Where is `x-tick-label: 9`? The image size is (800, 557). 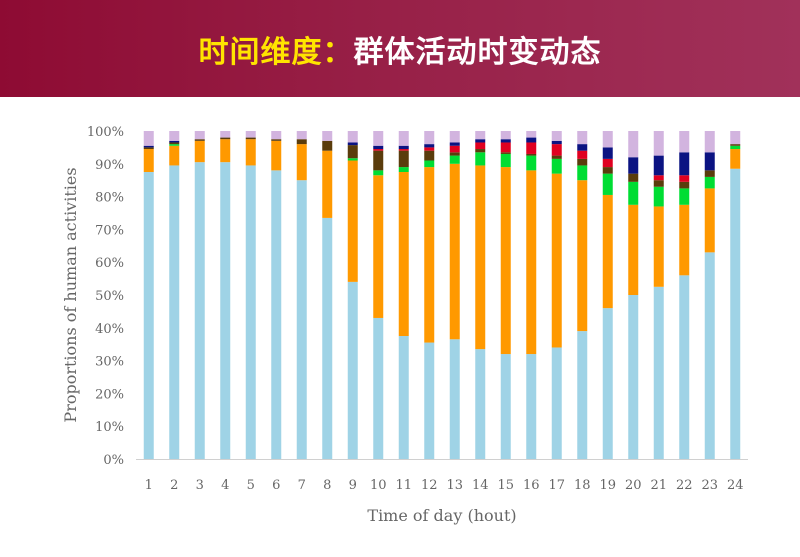
x-tick-label: 9 is located at coordinates (353, 485).